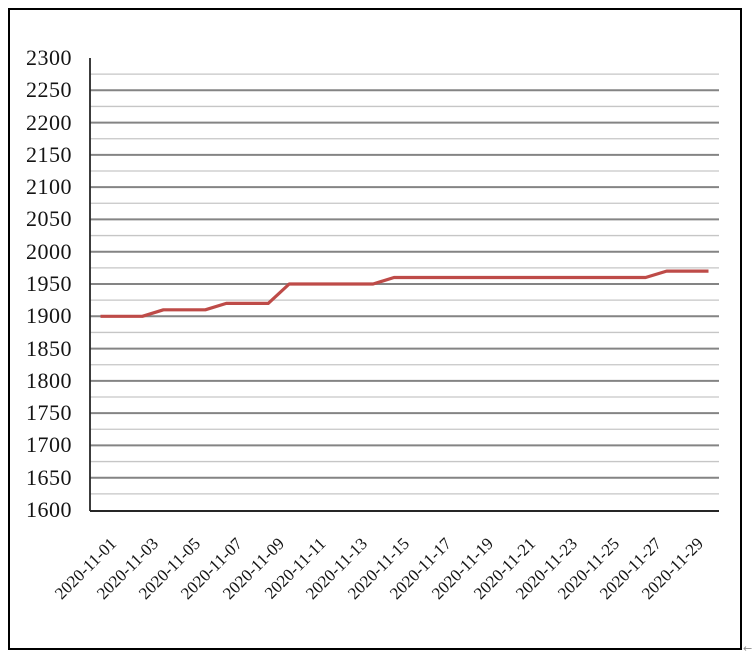  I want to click on y-tick-label: 2300, so click(49, 57).